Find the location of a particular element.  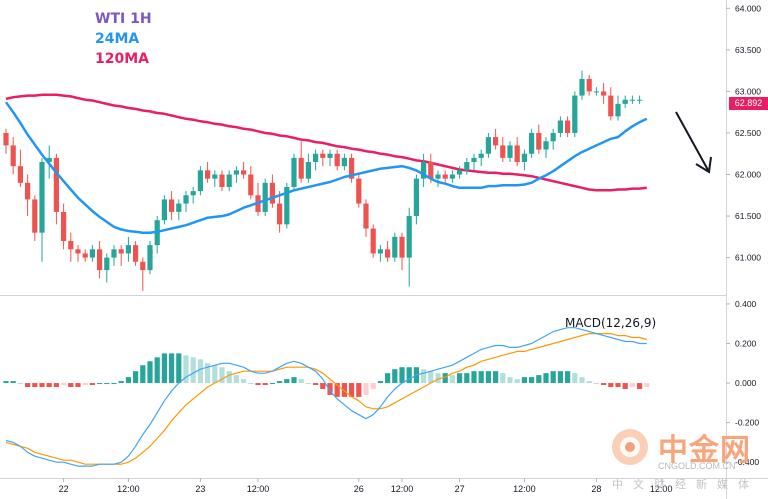

last-price-tag: 62.892 is located at coordinates (748, 103).